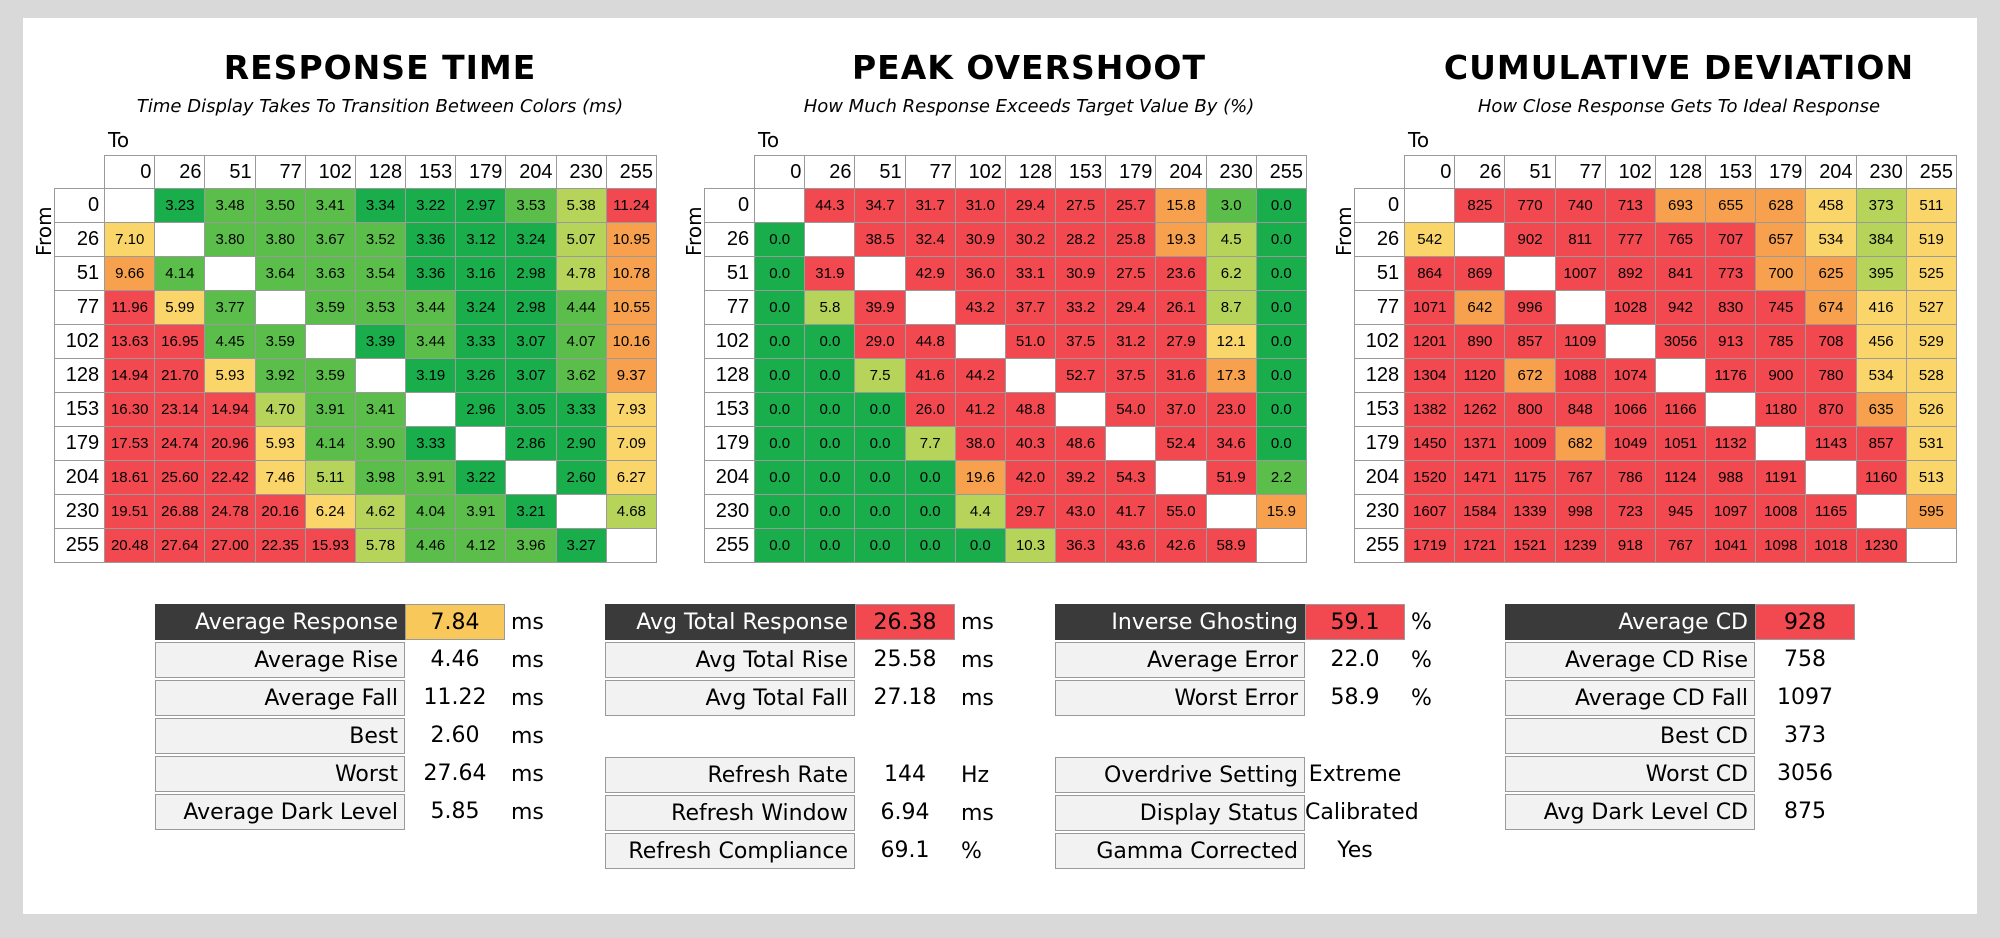 This screenshot has height=938, width=2000. Describe the element at coordinates (1430, 511) in the screenshot. I see `heatmap-cell: 1607` at that location.